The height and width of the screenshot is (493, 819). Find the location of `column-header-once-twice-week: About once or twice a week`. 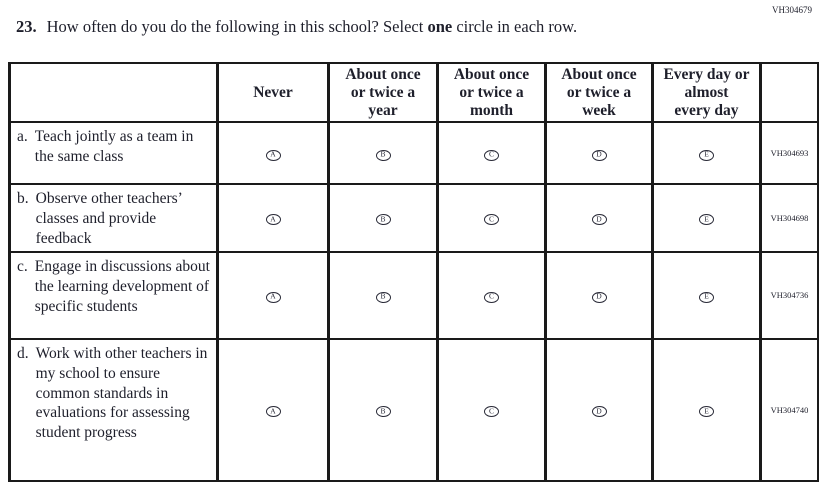

column-header-once-twice-week: About once or twice a week is located at coordinates (599, 92).